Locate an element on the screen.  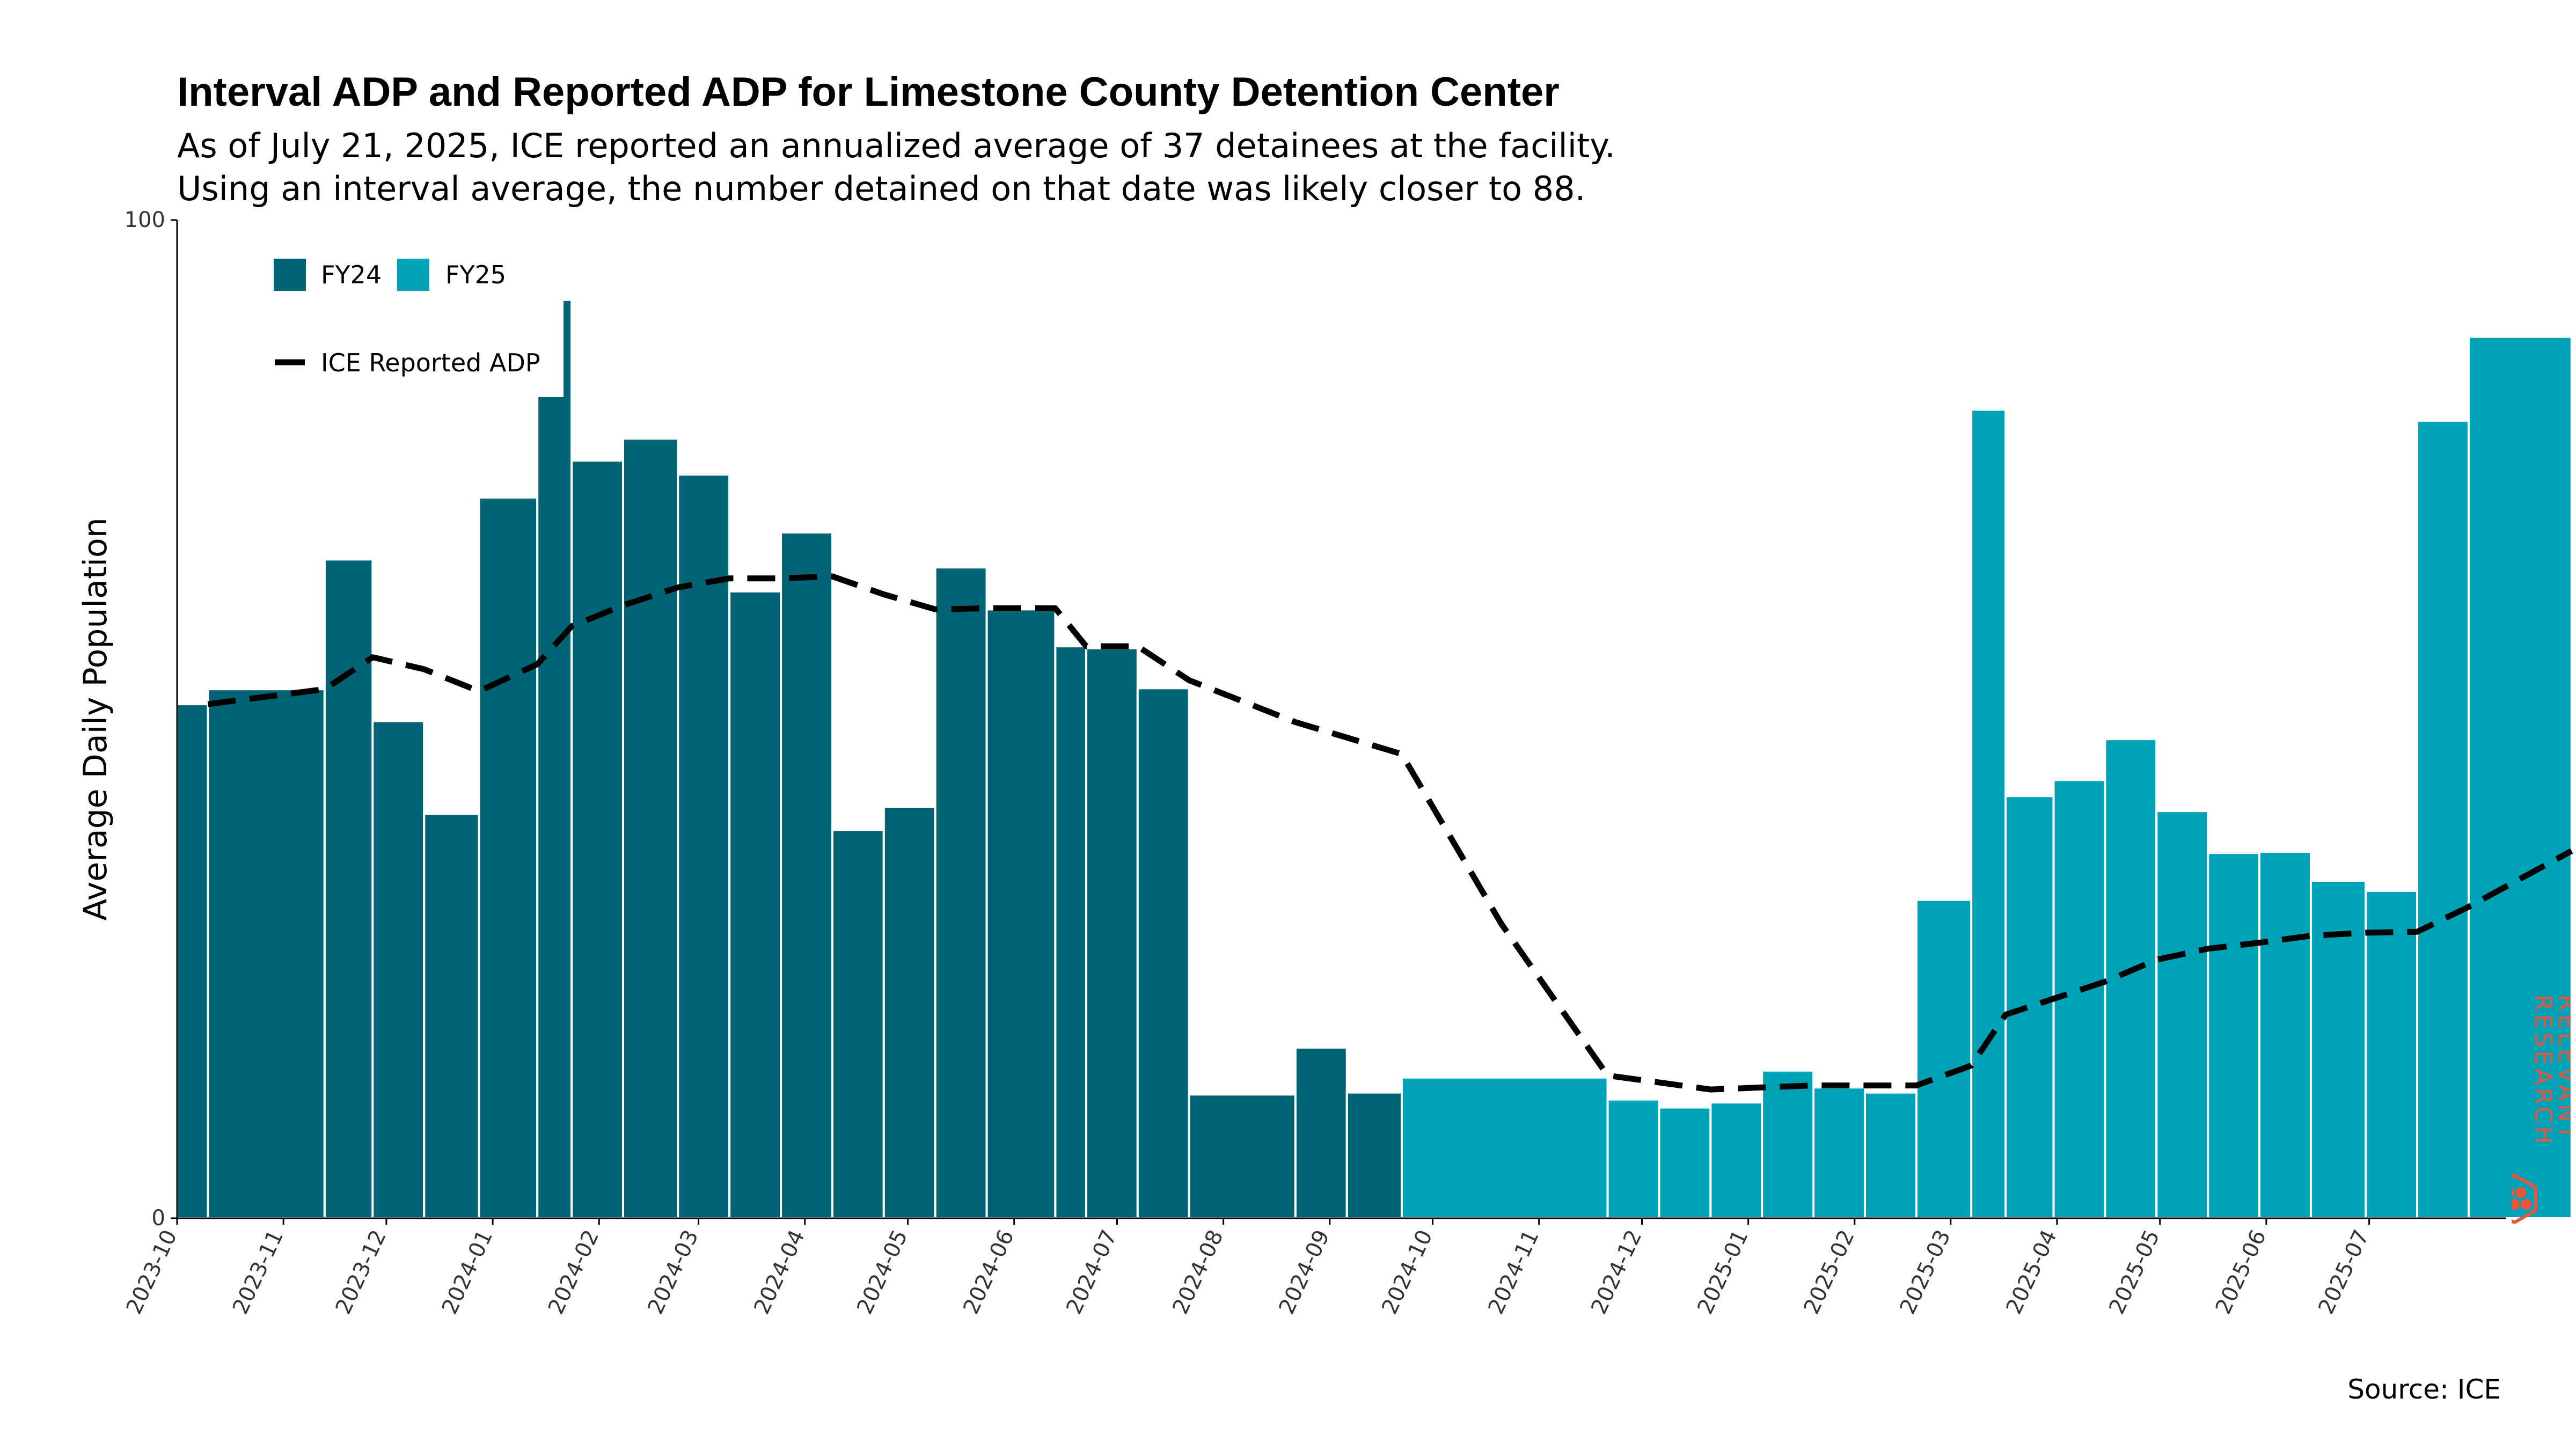
x-tick-label-2024-12: 2024-12 is located at coordinates (1616, 1272).